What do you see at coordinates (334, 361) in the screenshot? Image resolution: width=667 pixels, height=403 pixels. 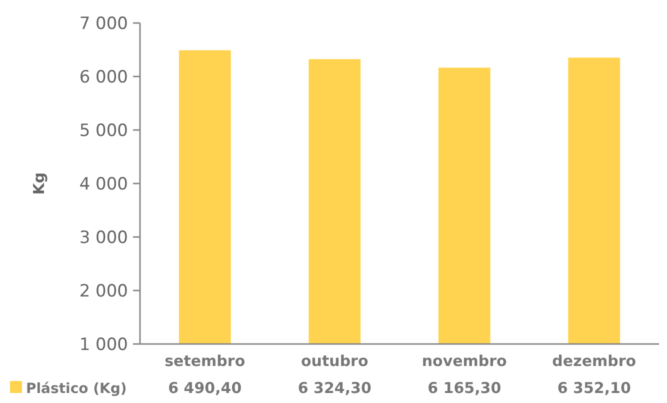 I see `x-tick-label: outubro` at bounding box center [334, 361].